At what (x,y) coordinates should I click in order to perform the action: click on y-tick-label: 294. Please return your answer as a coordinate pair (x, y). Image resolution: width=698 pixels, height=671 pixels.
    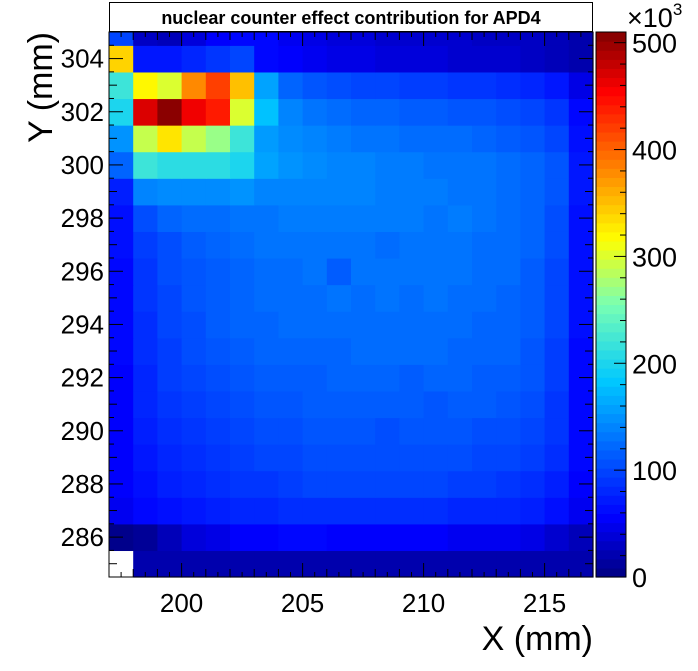
    Looking at the image, I should click on (82, 324).